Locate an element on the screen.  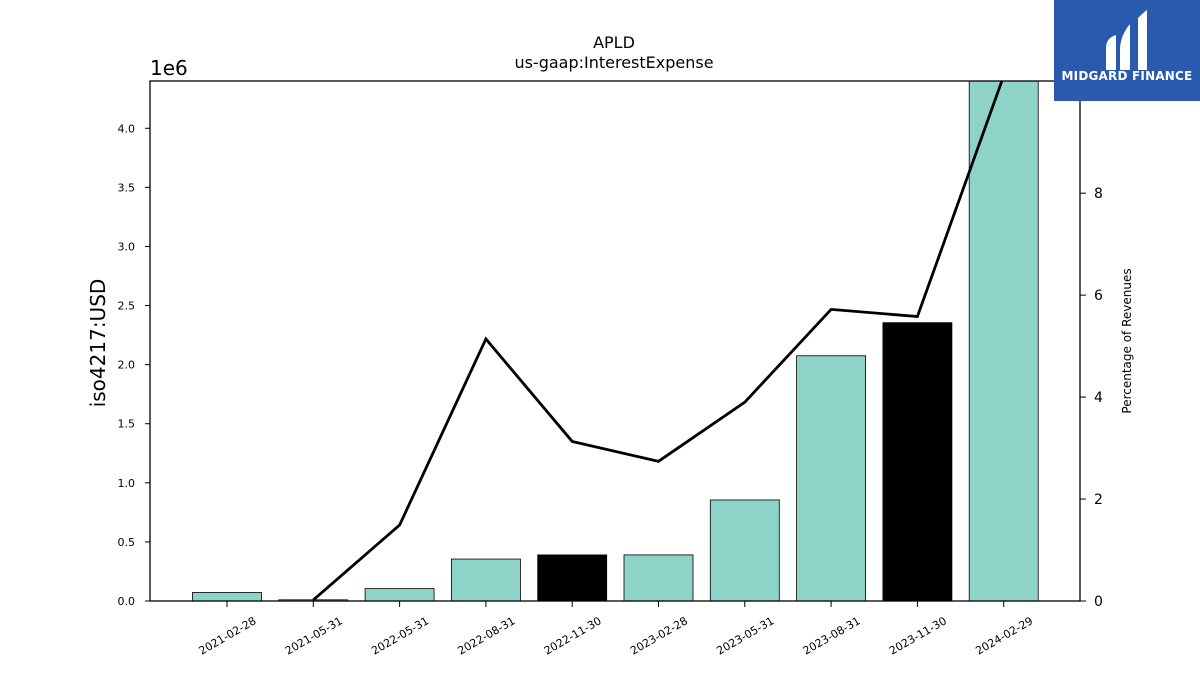
y2-tick-label: 2 is located at coordinates (1098, 500).